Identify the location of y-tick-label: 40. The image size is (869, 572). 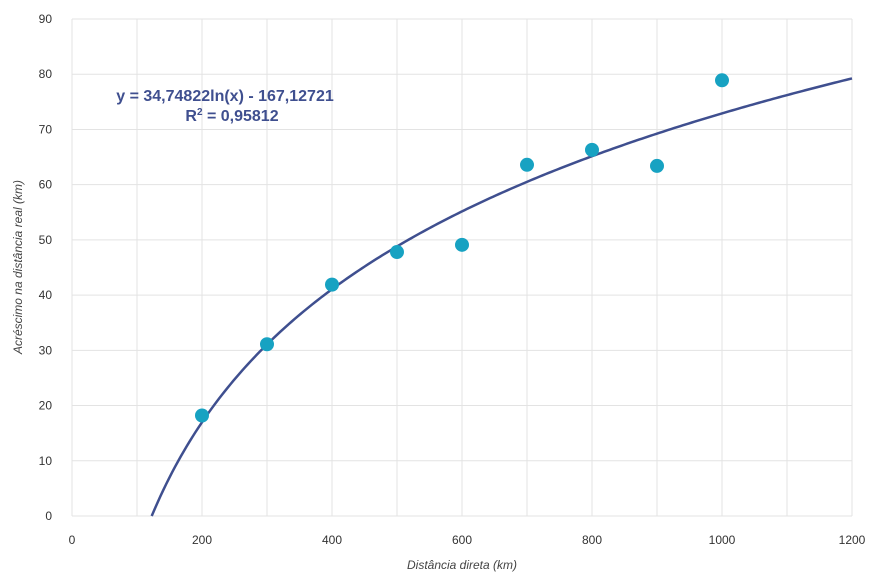
(46, 295).